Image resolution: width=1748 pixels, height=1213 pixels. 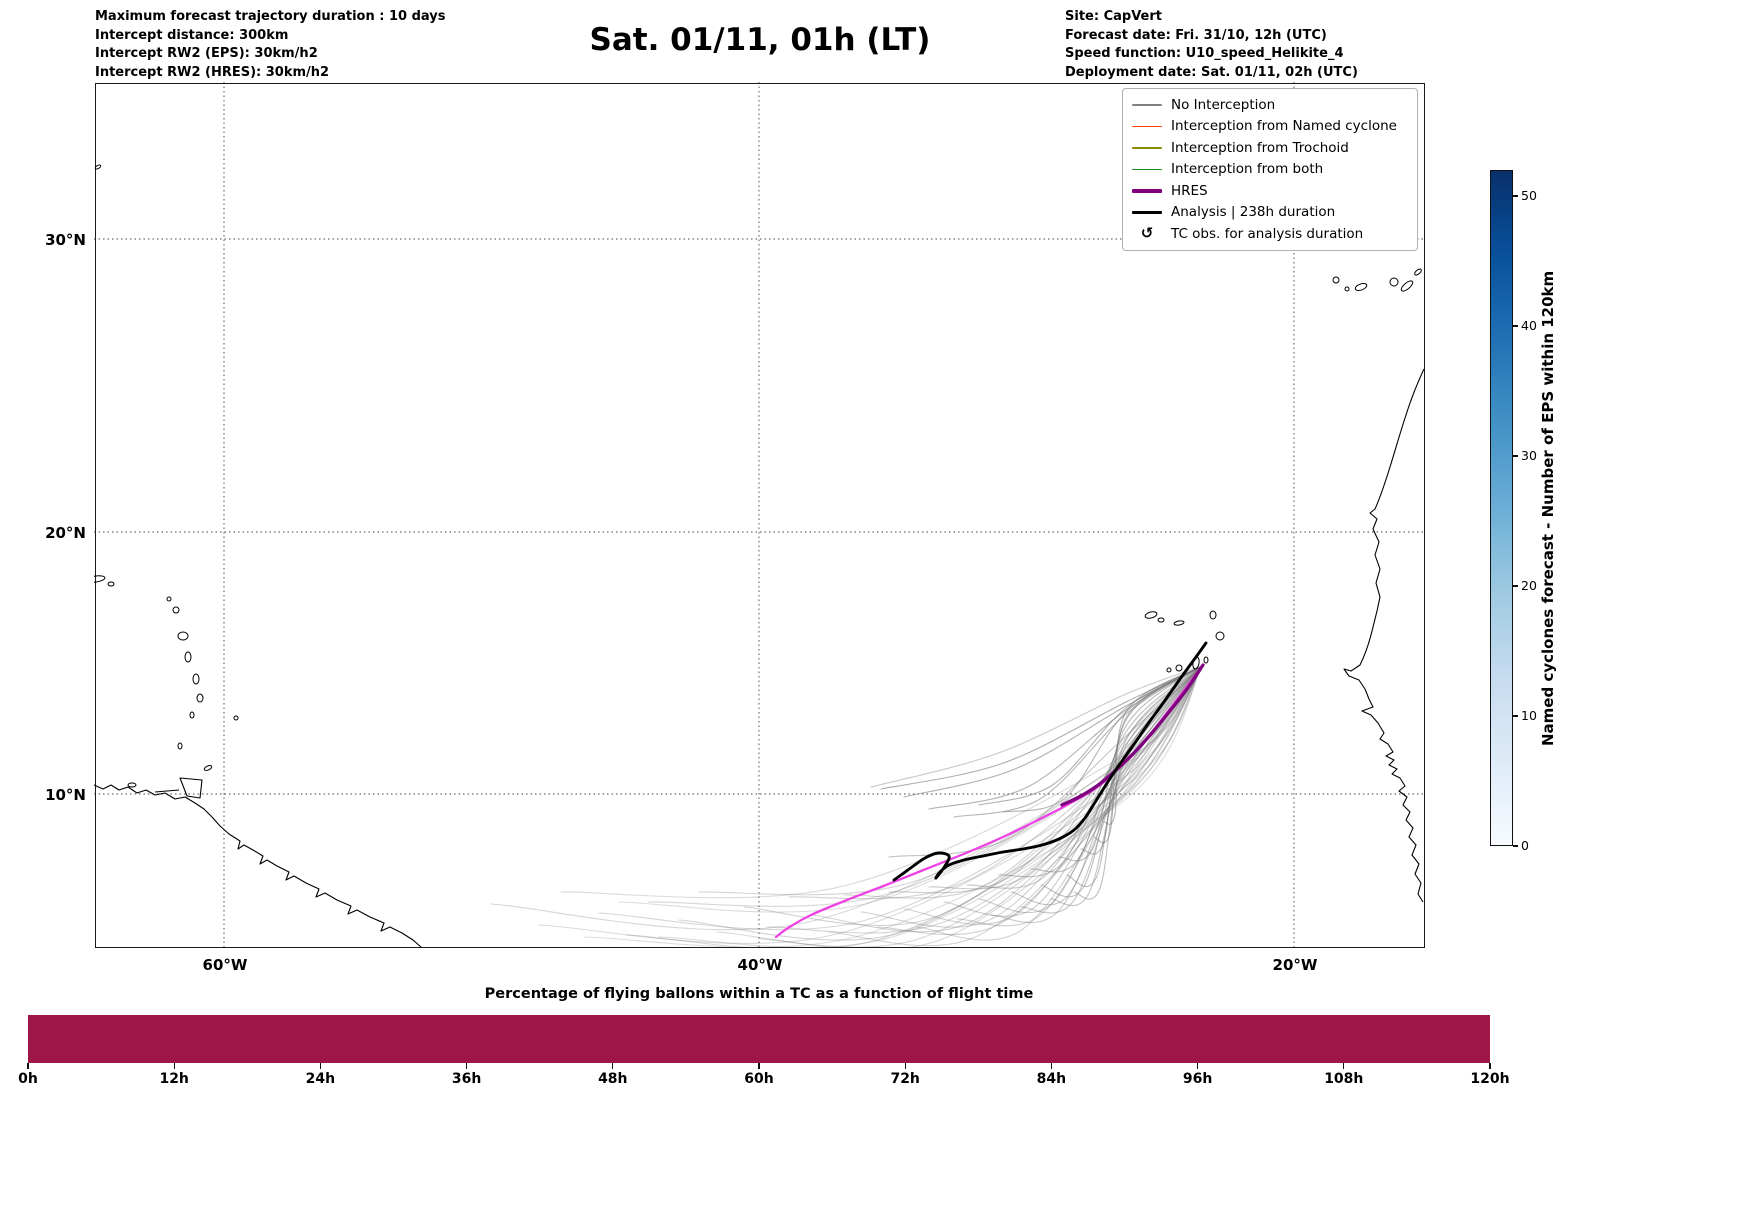 What do you see at coordinates (1501, 508) in the screenshot?
I see `colorbar` at bounding box center [1501, 508].